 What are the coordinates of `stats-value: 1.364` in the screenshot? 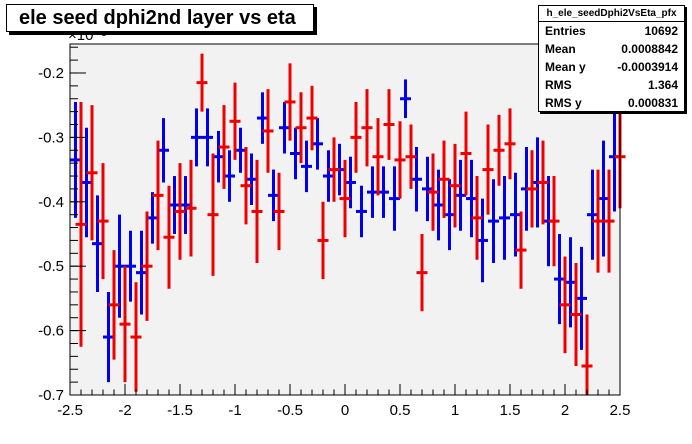 It's located at (662, 85).